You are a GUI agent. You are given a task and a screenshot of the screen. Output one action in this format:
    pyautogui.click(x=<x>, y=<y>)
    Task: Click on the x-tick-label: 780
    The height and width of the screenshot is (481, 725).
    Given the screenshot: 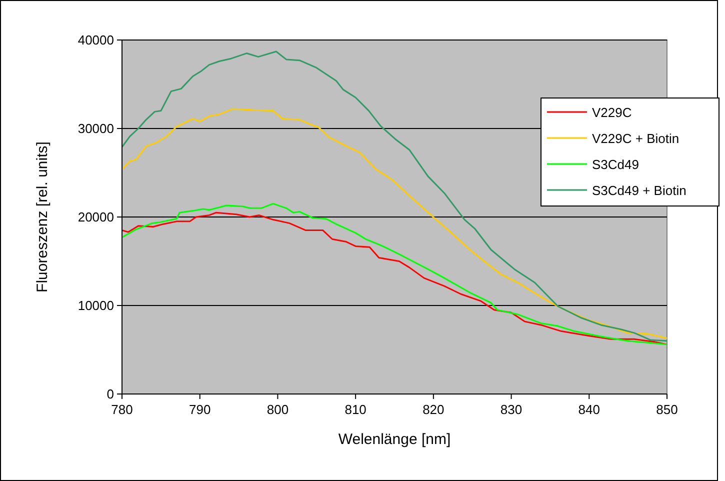 What is the action you would take?
    pyautogui.click(x=122, y=409)
    